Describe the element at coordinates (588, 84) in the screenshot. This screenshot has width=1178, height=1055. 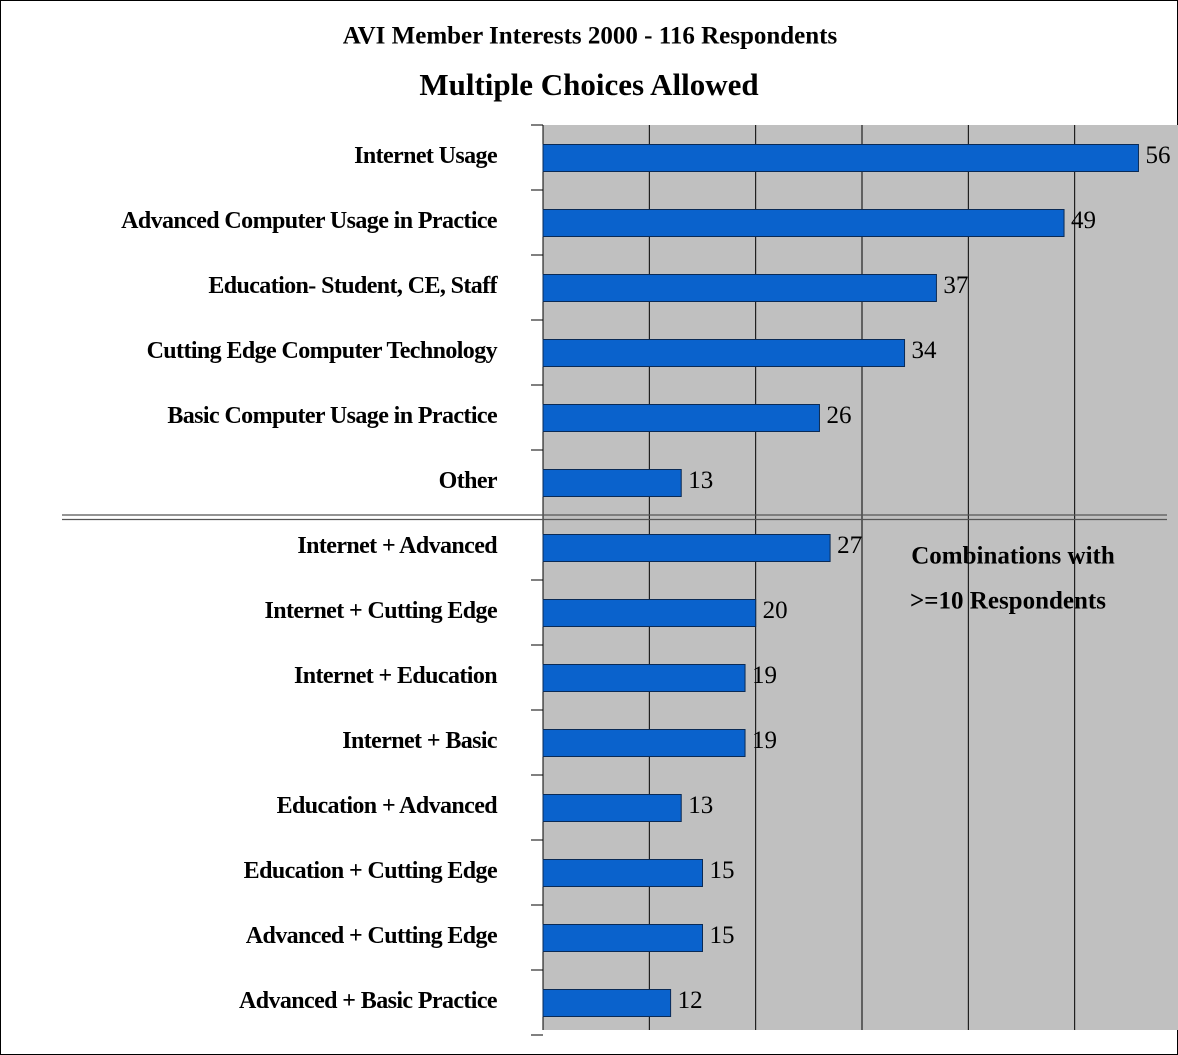
I see `chart-subtitle: Multiple Choices Allowed` at that location.